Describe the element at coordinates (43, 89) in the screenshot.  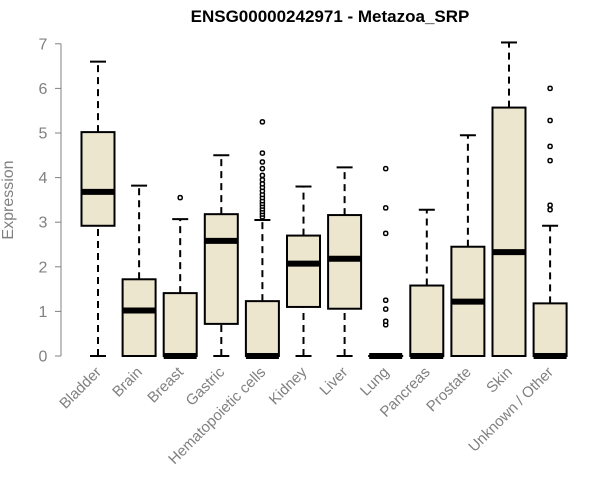
I see `y-tick-label: 6` at that location.